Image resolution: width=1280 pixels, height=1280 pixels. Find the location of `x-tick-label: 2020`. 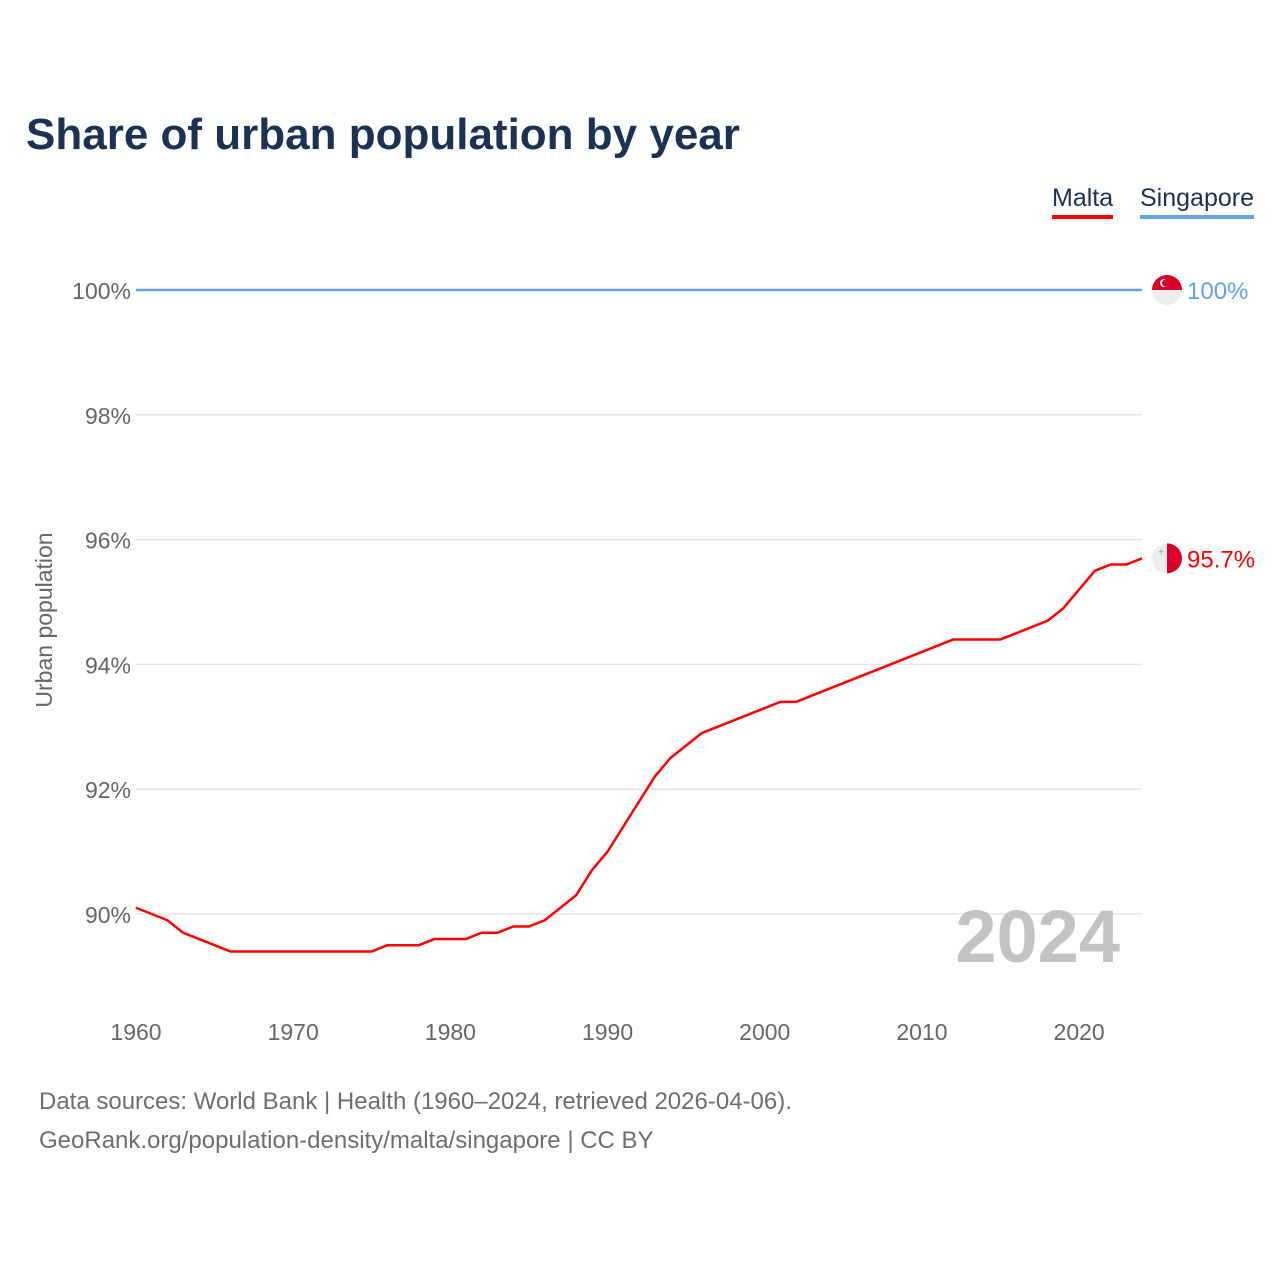

x-tick-label: 2020 is located at coordinates (1079, 1032).